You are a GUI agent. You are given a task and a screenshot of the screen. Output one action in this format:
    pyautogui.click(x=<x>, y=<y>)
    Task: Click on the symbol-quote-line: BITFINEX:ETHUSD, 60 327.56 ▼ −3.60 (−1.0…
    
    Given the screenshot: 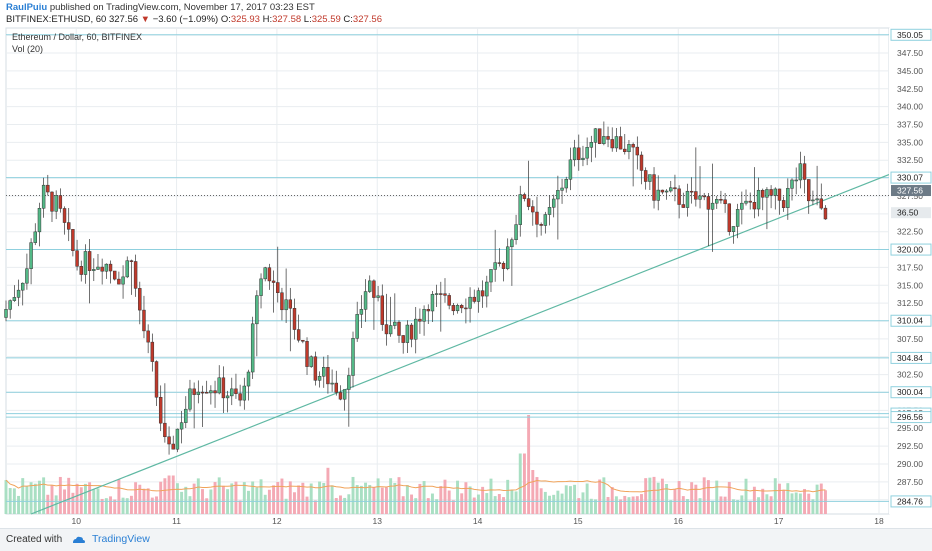 What is the action you would take?
    pyautogui.click(x=194, y=19)
    